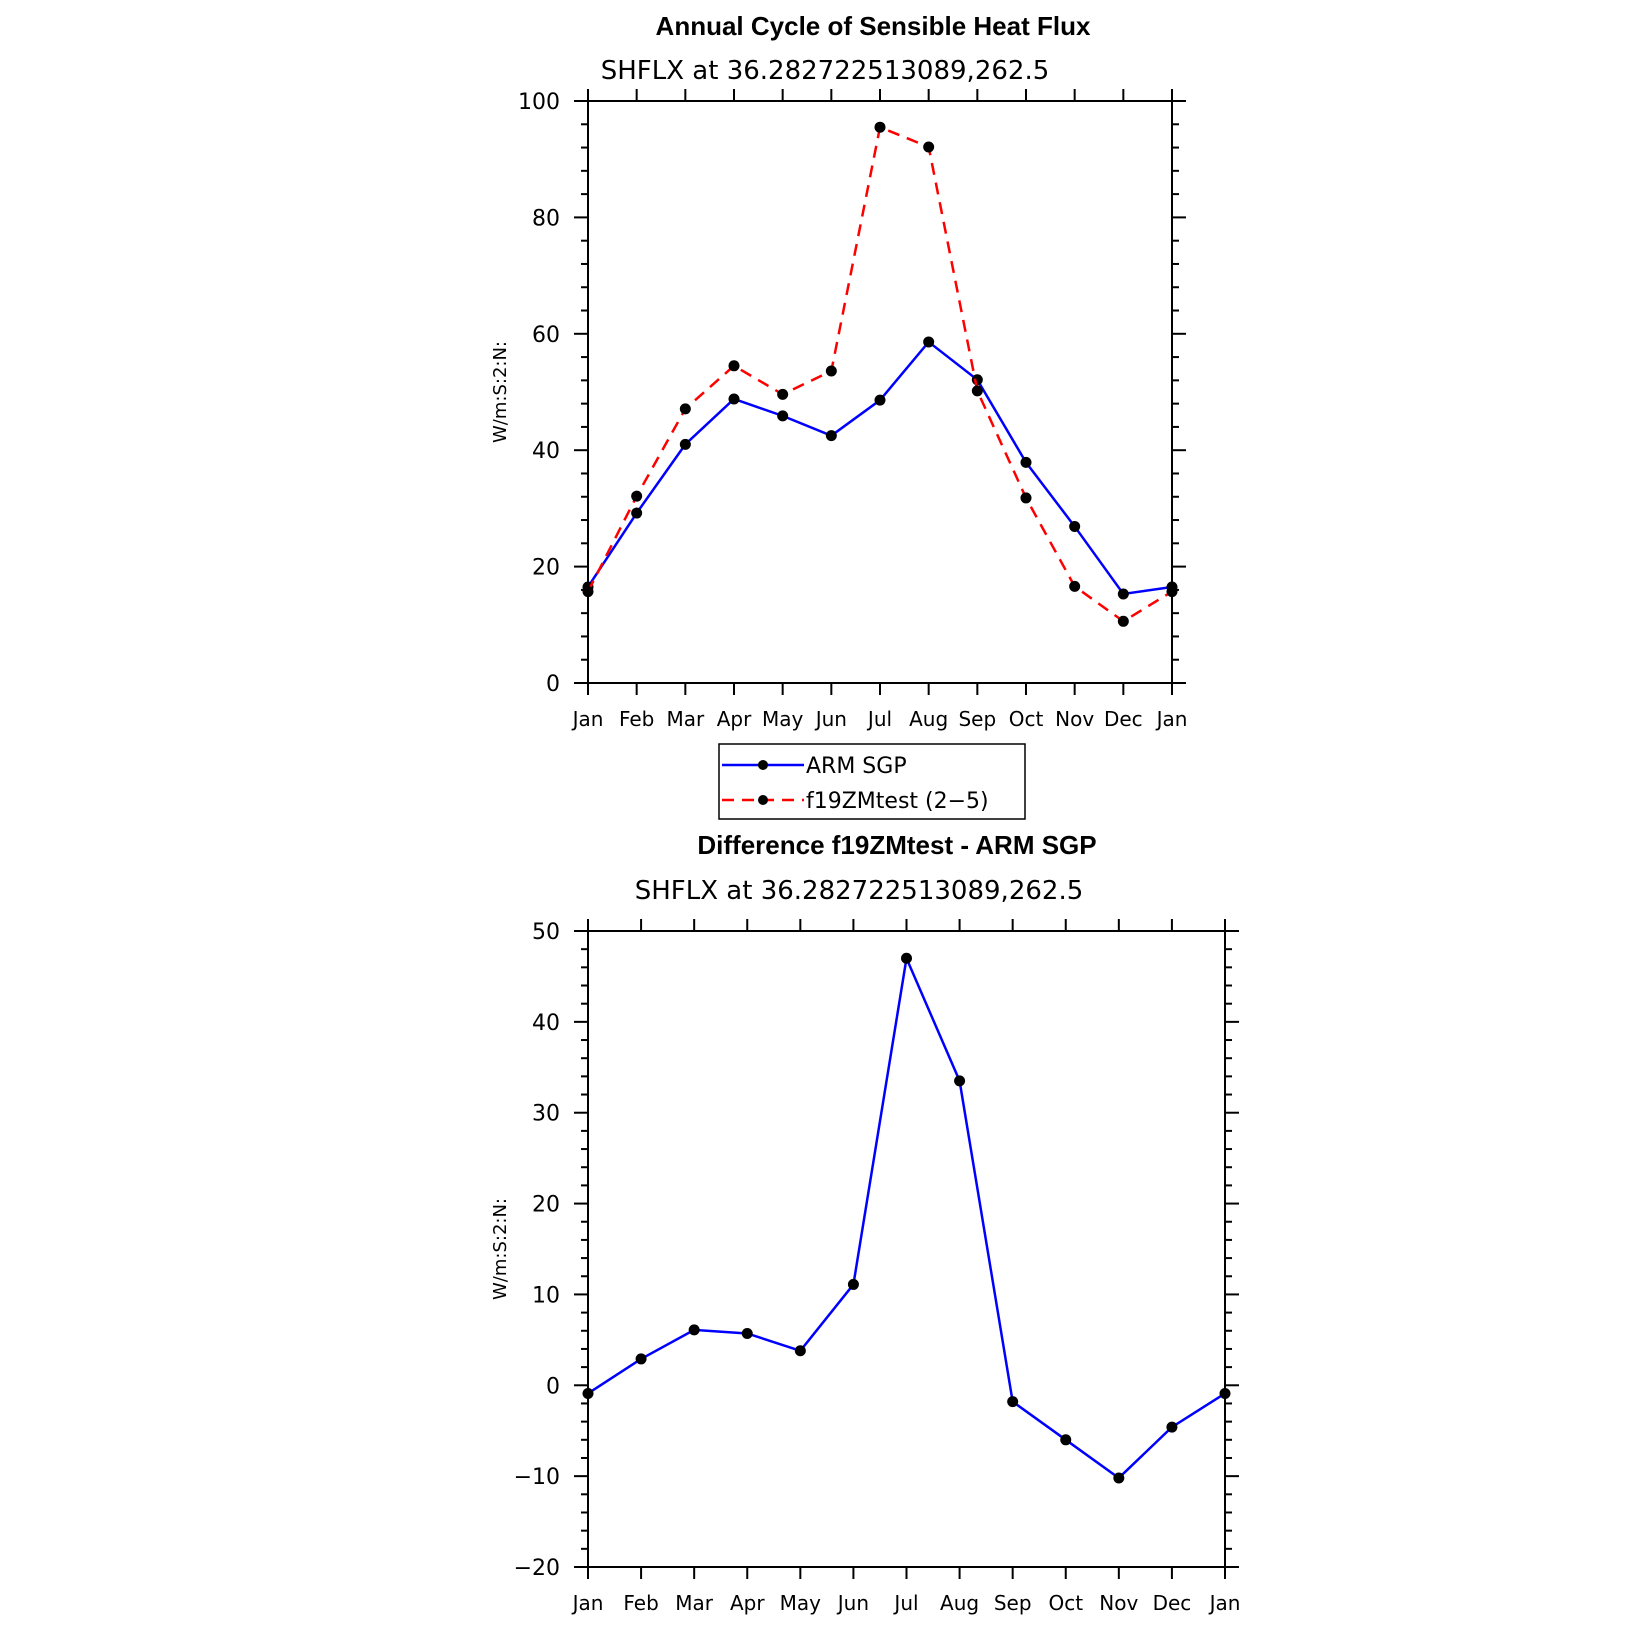 The image size is (1647, 1647). What do you see at coordinates (685, 719) in the screenshot?
I see `chart-1-xtick-label-2: Mar` at bounding box center [685, 719].